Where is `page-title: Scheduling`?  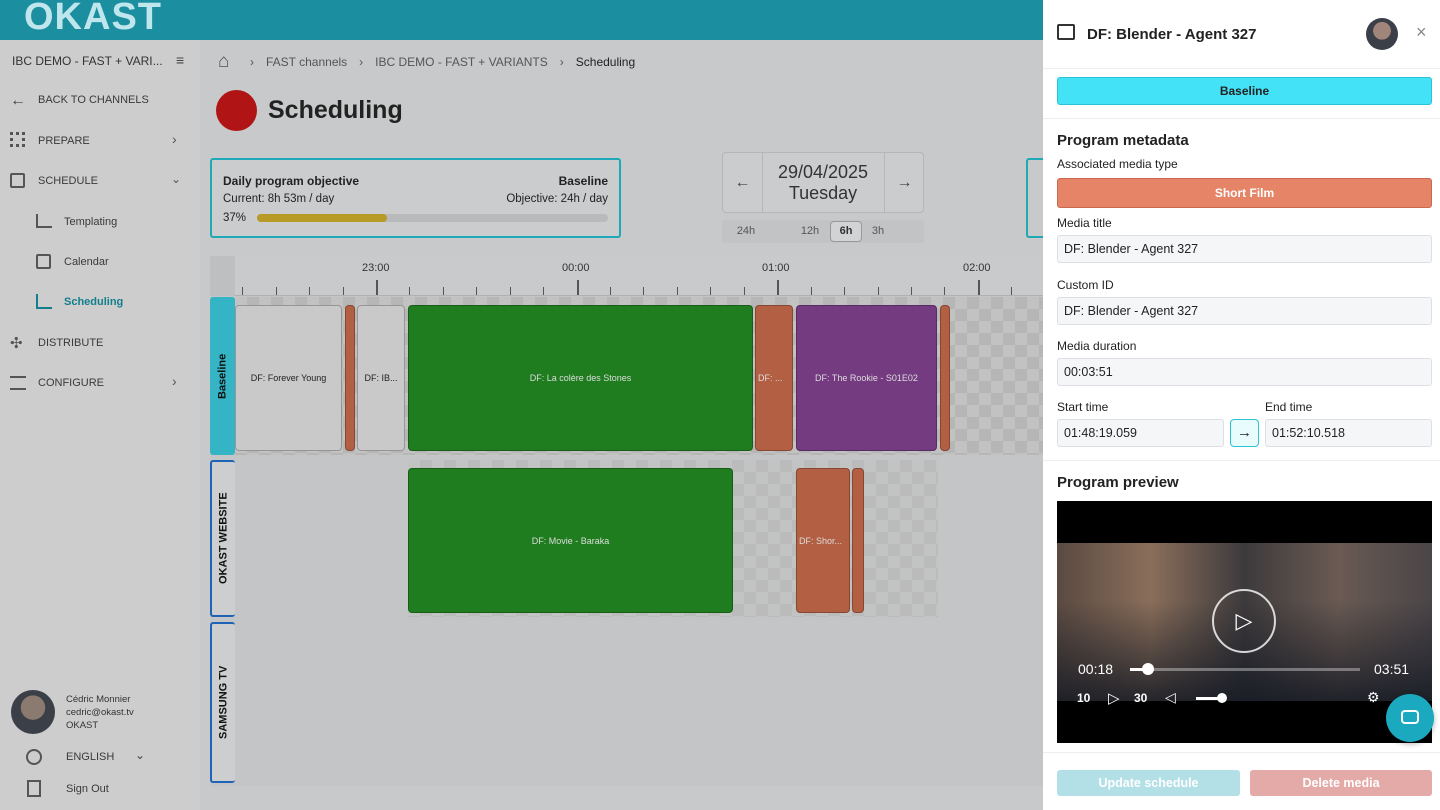
page-title: Scheduling is located at coordinates (335, 110).